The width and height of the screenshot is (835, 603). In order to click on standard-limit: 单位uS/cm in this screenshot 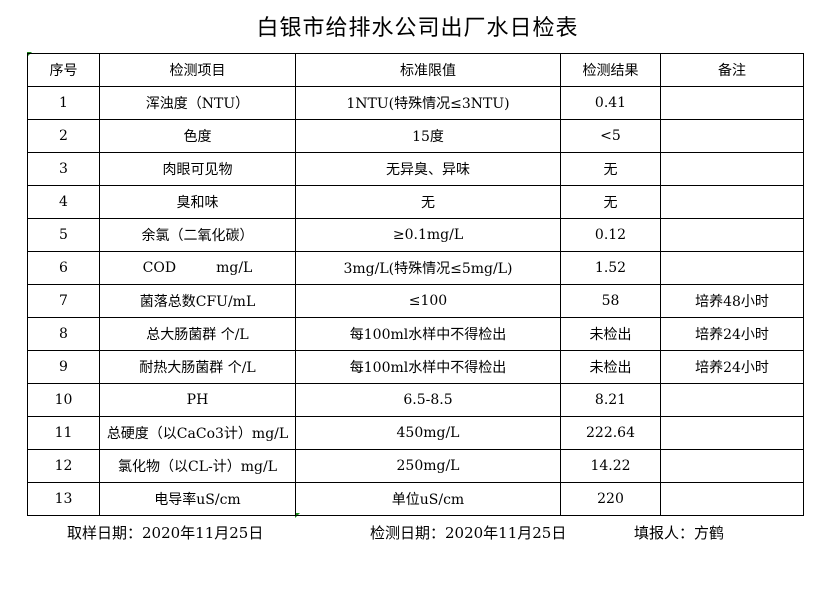, I will do `click(428, 499)`.